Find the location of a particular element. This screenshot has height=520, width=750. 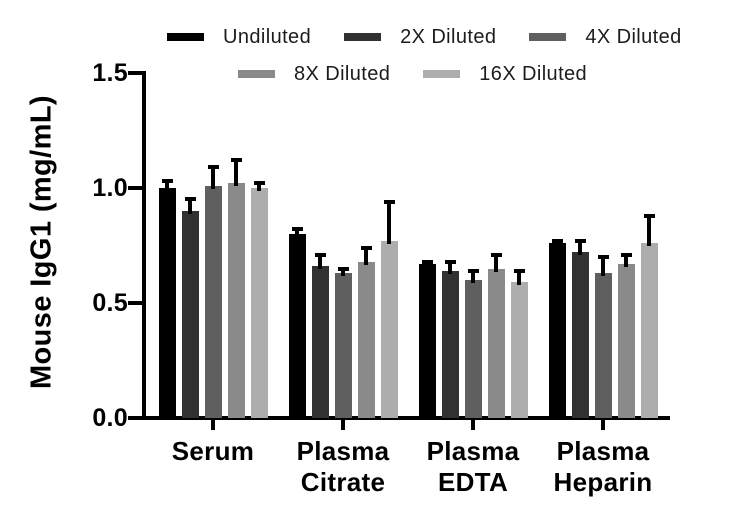

y-tick-label: 0.5 is located at coordinates (110, 303).